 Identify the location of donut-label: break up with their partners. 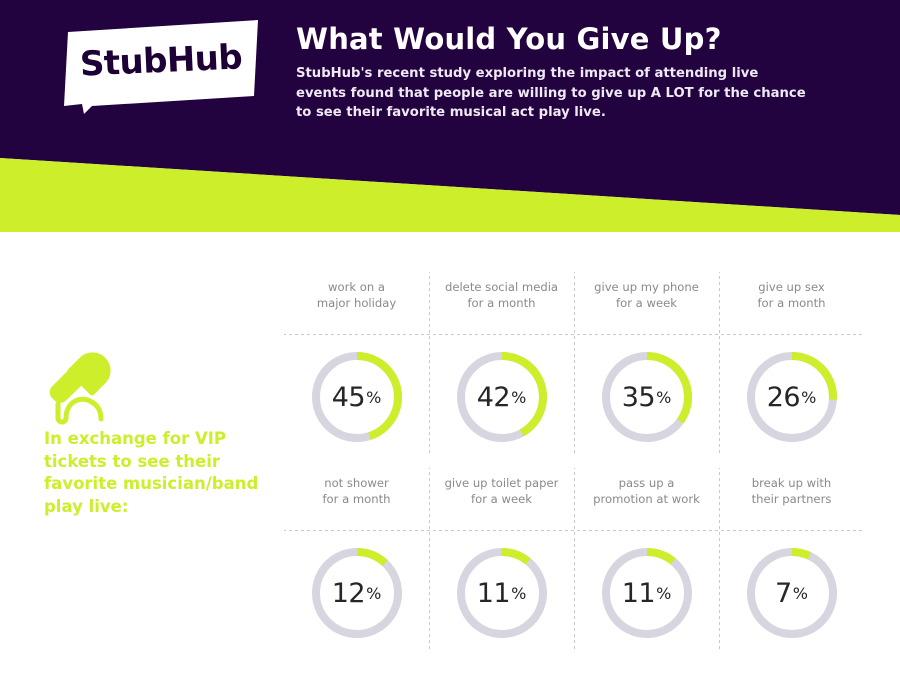
(791, 491).